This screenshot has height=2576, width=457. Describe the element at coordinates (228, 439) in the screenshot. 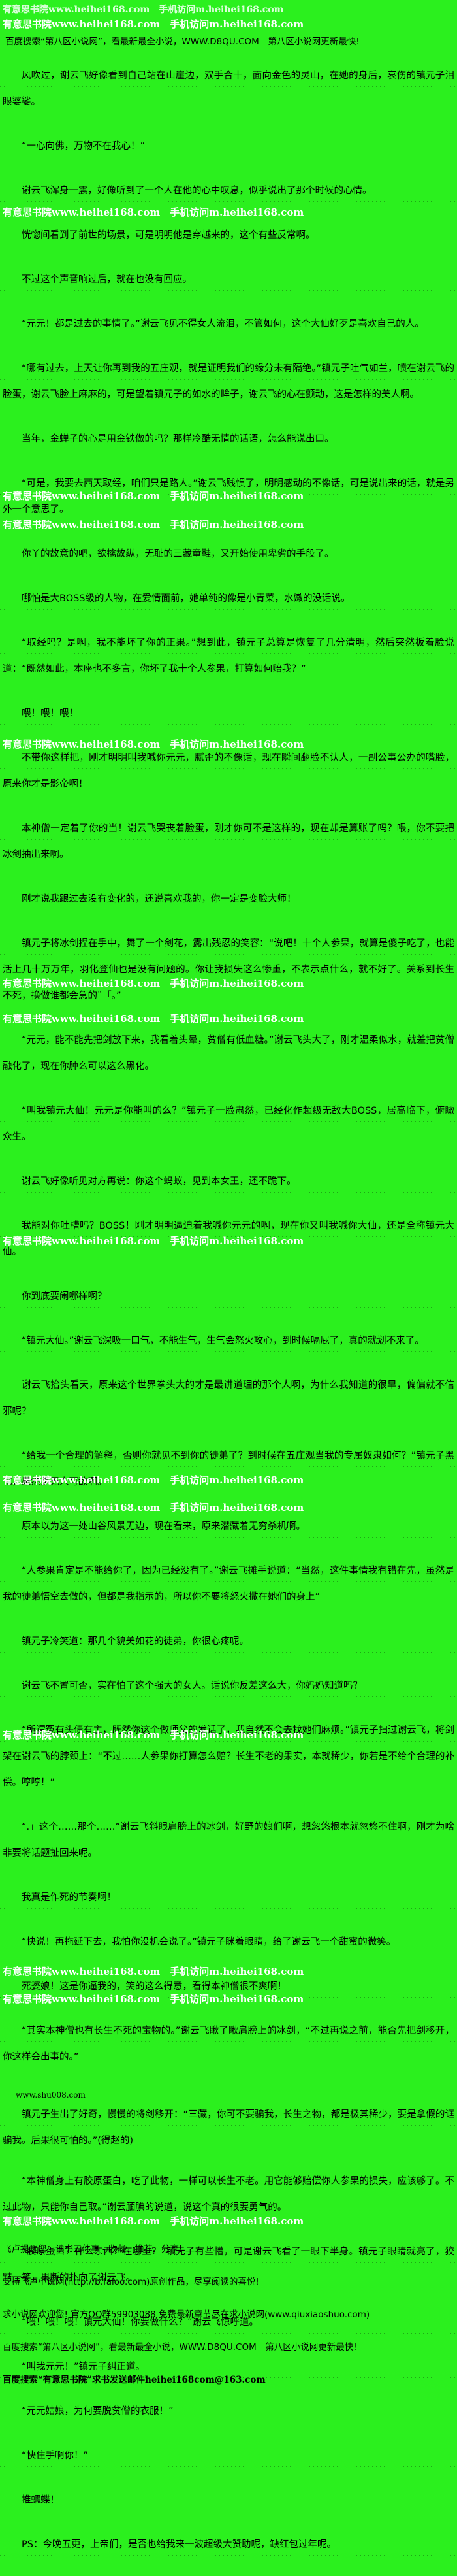

I see `paragraph: 当年，金蝉子的心是用金铁做的吗？那样冷酷无情的话语，怎么能说出口。` at that location.